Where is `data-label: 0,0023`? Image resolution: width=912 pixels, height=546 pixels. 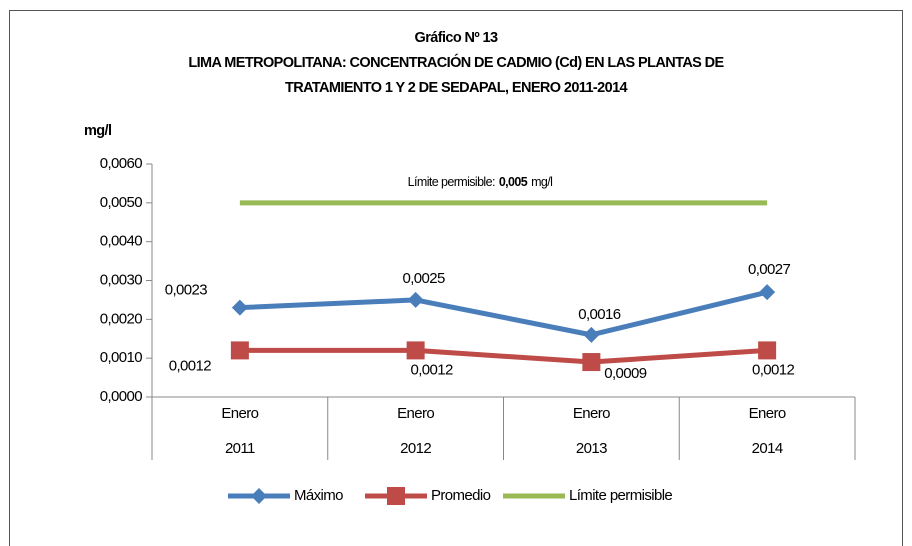 data-label: 0,0023 is located at coordinates (186, 290).